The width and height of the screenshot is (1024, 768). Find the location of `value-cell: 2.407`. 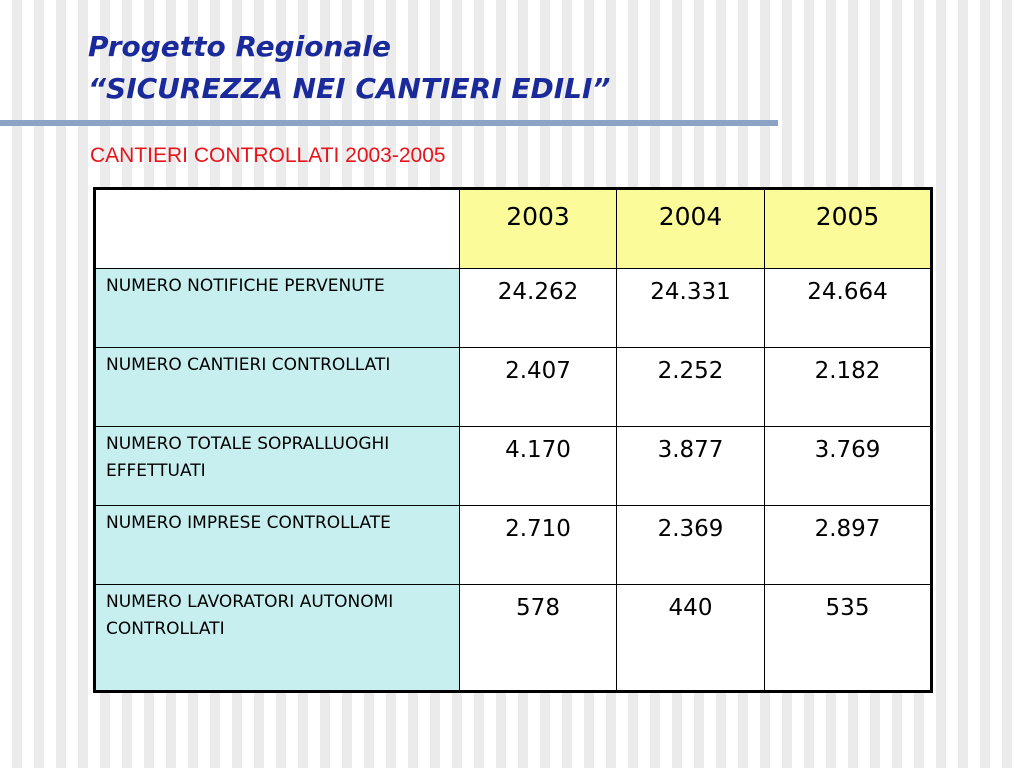

value-cell: 2.407 is located at coordinates (538, 387).